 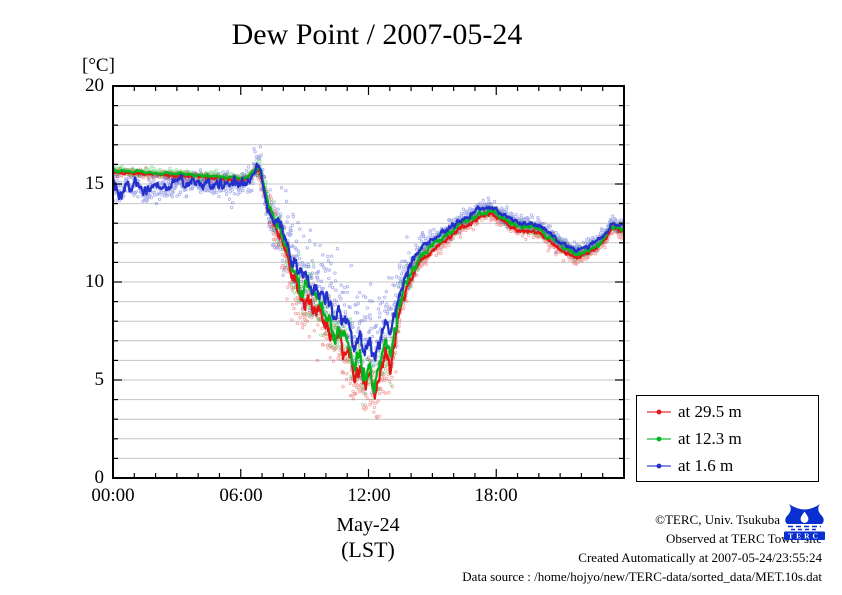 What do you see at coordinates (496, 495) in the screenshot?
I see `x-tick-label-1800: 18:00` at bounding box center [496, 495].